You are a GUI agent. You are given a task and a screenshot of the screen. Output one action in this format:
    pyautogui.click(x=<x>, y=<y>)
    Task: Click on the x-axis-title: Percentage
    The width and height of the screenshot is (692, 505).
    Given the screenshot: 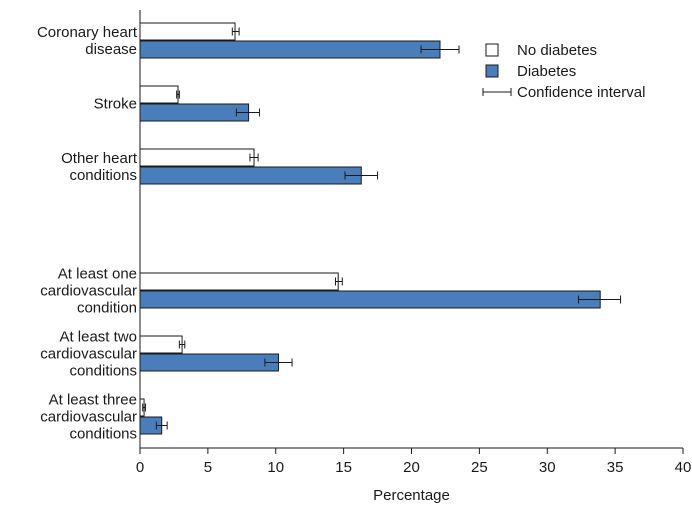 What is the action you would take?
    pyautogui.click(x=411, y=495)
    